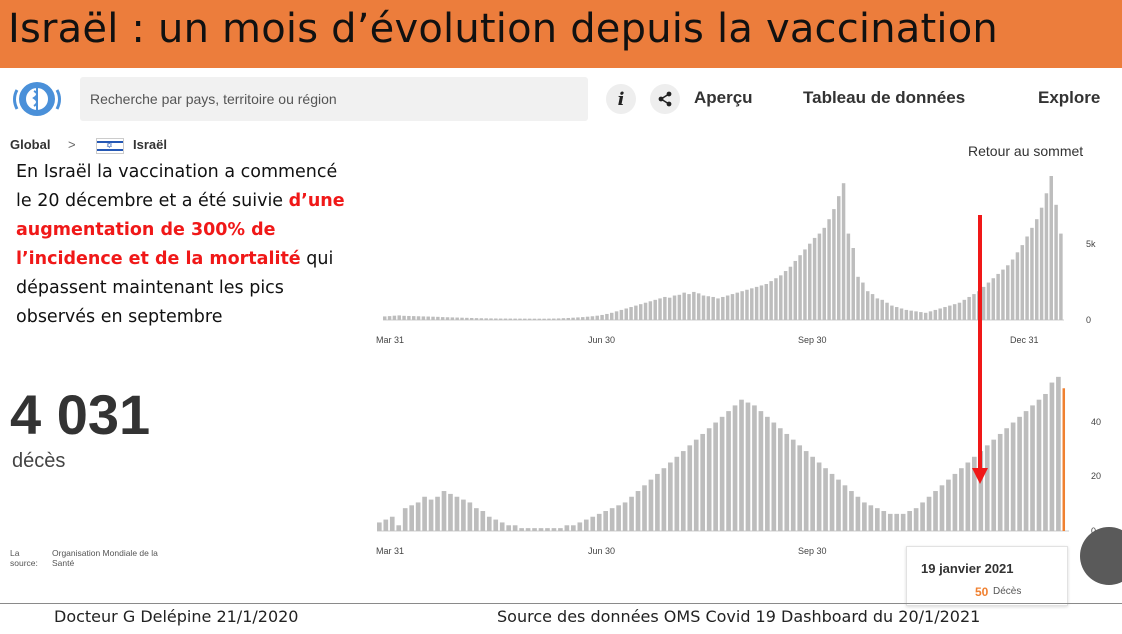  What do you see at coordinates (213, 99) in the screenshot?
I see `search-input: Recherche par pays, territoire ou région` at bounding box center [213, 99].